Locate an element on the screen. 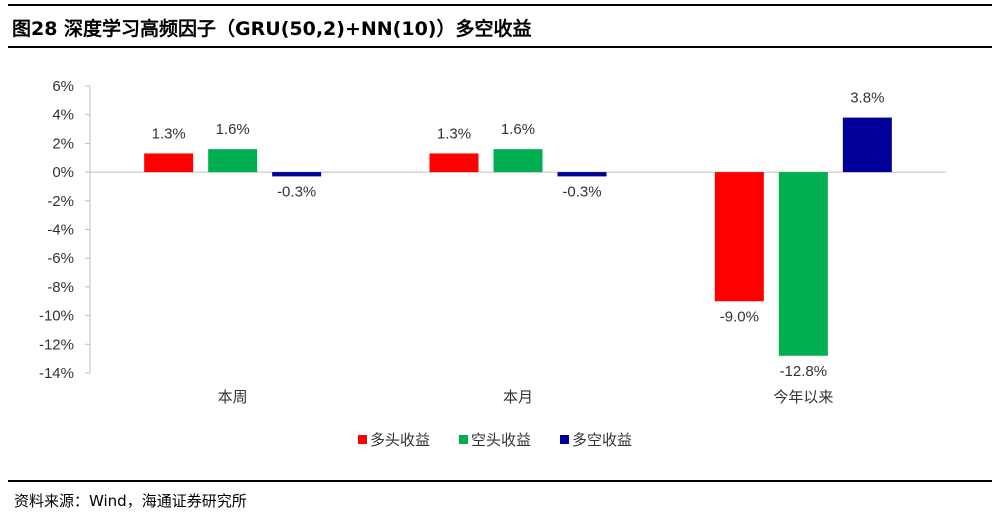 The width and height of the screenshot is (998, 524). source-note: 资料来源：Wind，海通证券研究所 is located at coordinates (130, 501).